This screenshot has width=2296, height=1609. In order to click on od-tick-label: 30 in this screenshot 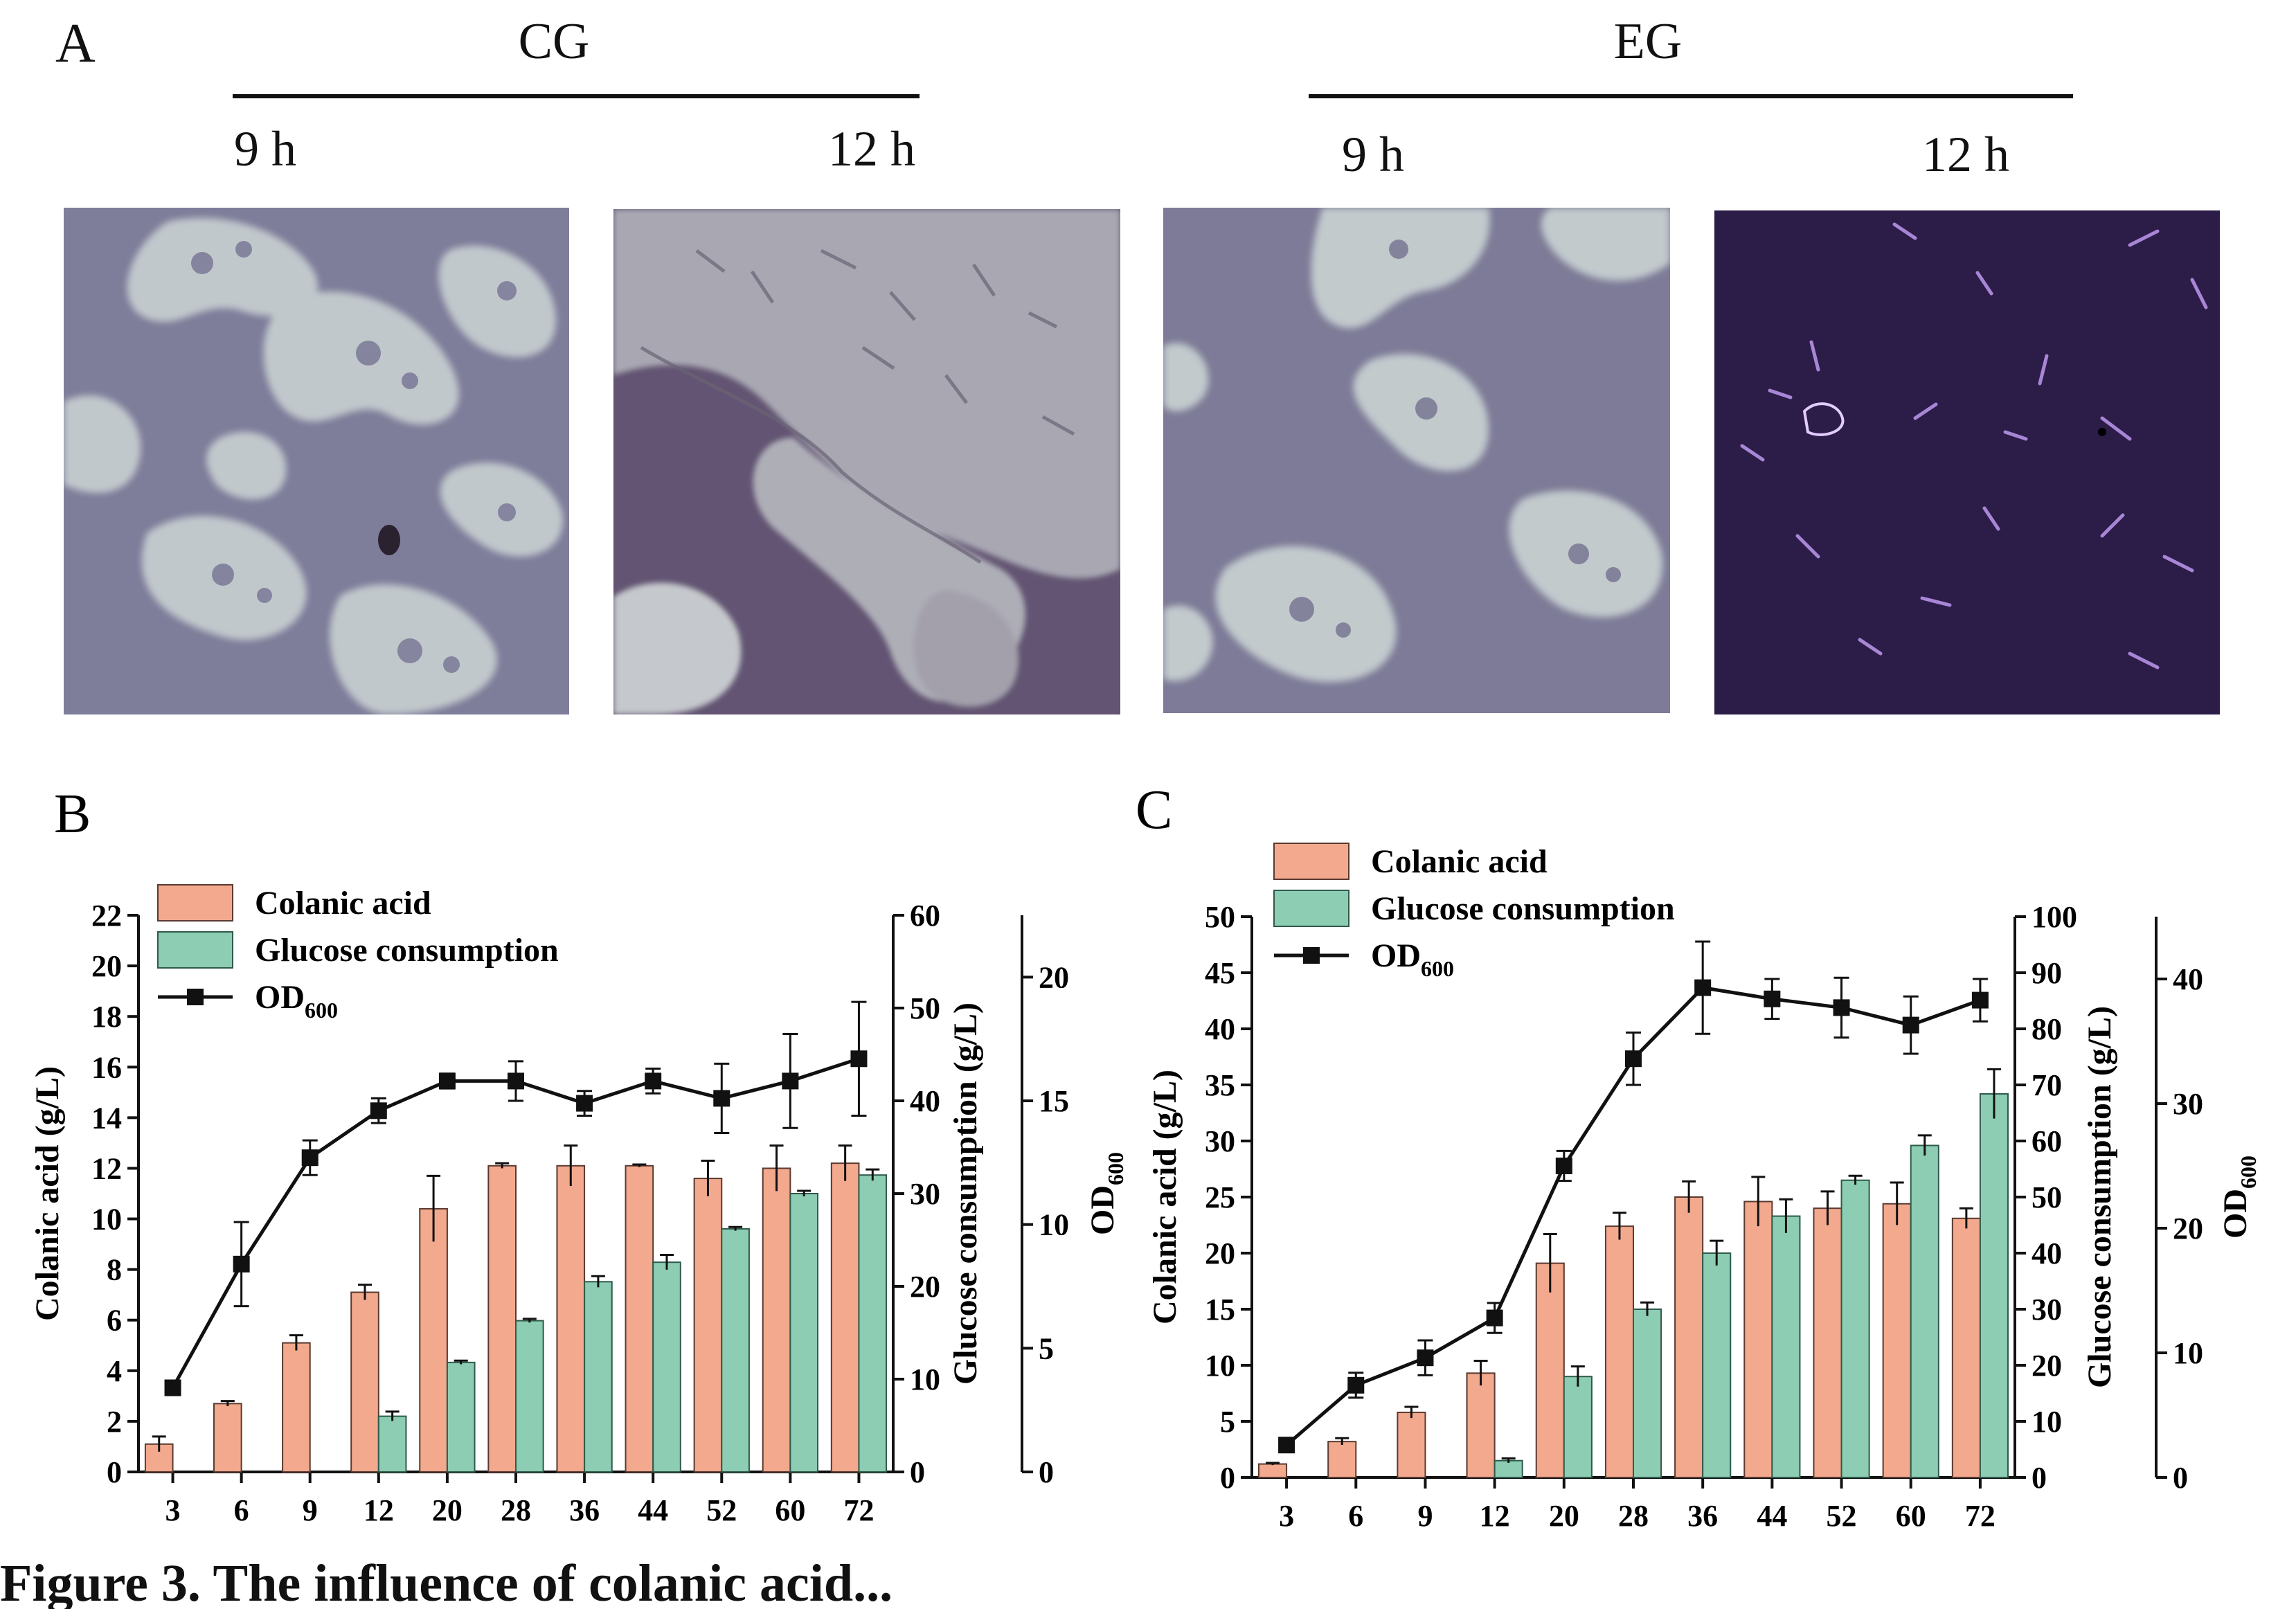, I will do `click(2188, 1104)`.